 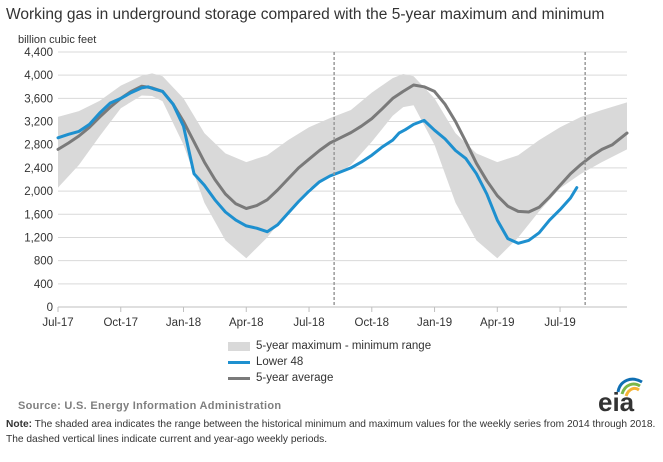 I want to click on note-label: Note:, so click(x=19, y=424).